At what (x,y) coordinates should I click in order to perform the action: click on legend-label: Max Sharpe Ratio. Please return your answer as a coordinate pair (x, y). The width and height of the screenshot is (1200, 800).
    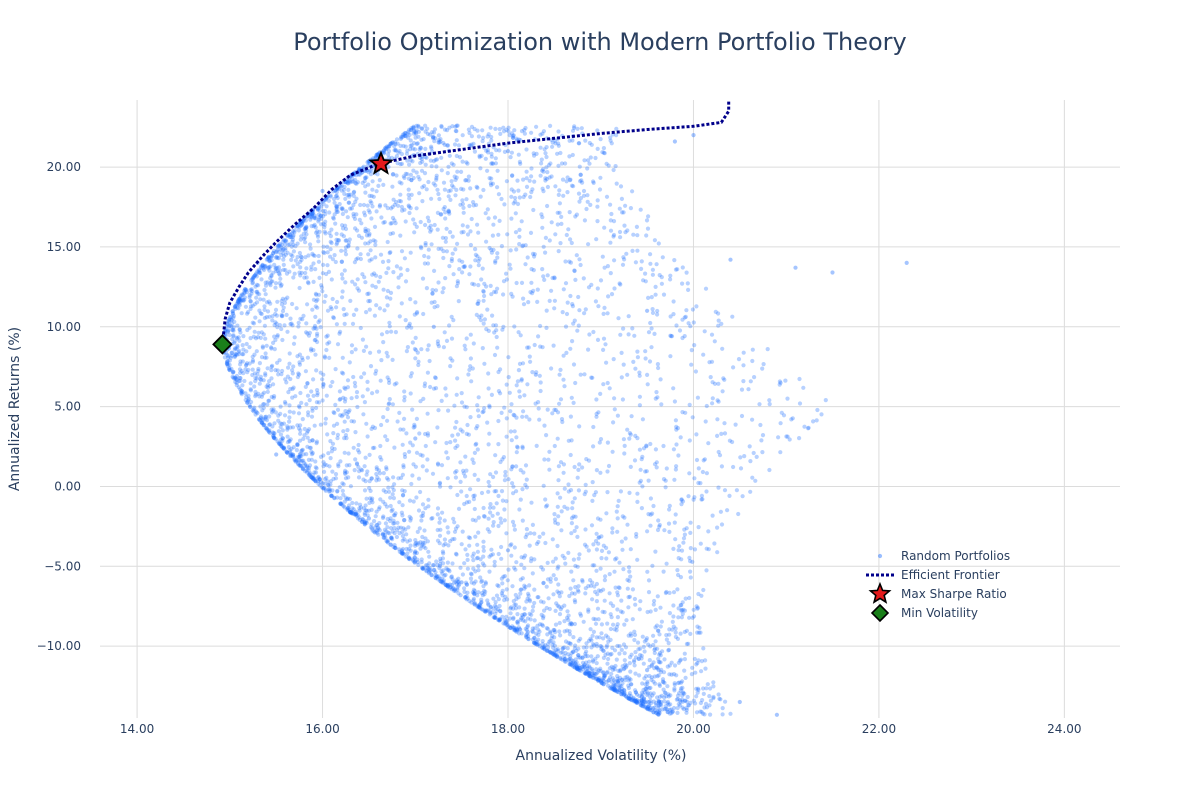
    Looking at the image, I should click on (954, 594).